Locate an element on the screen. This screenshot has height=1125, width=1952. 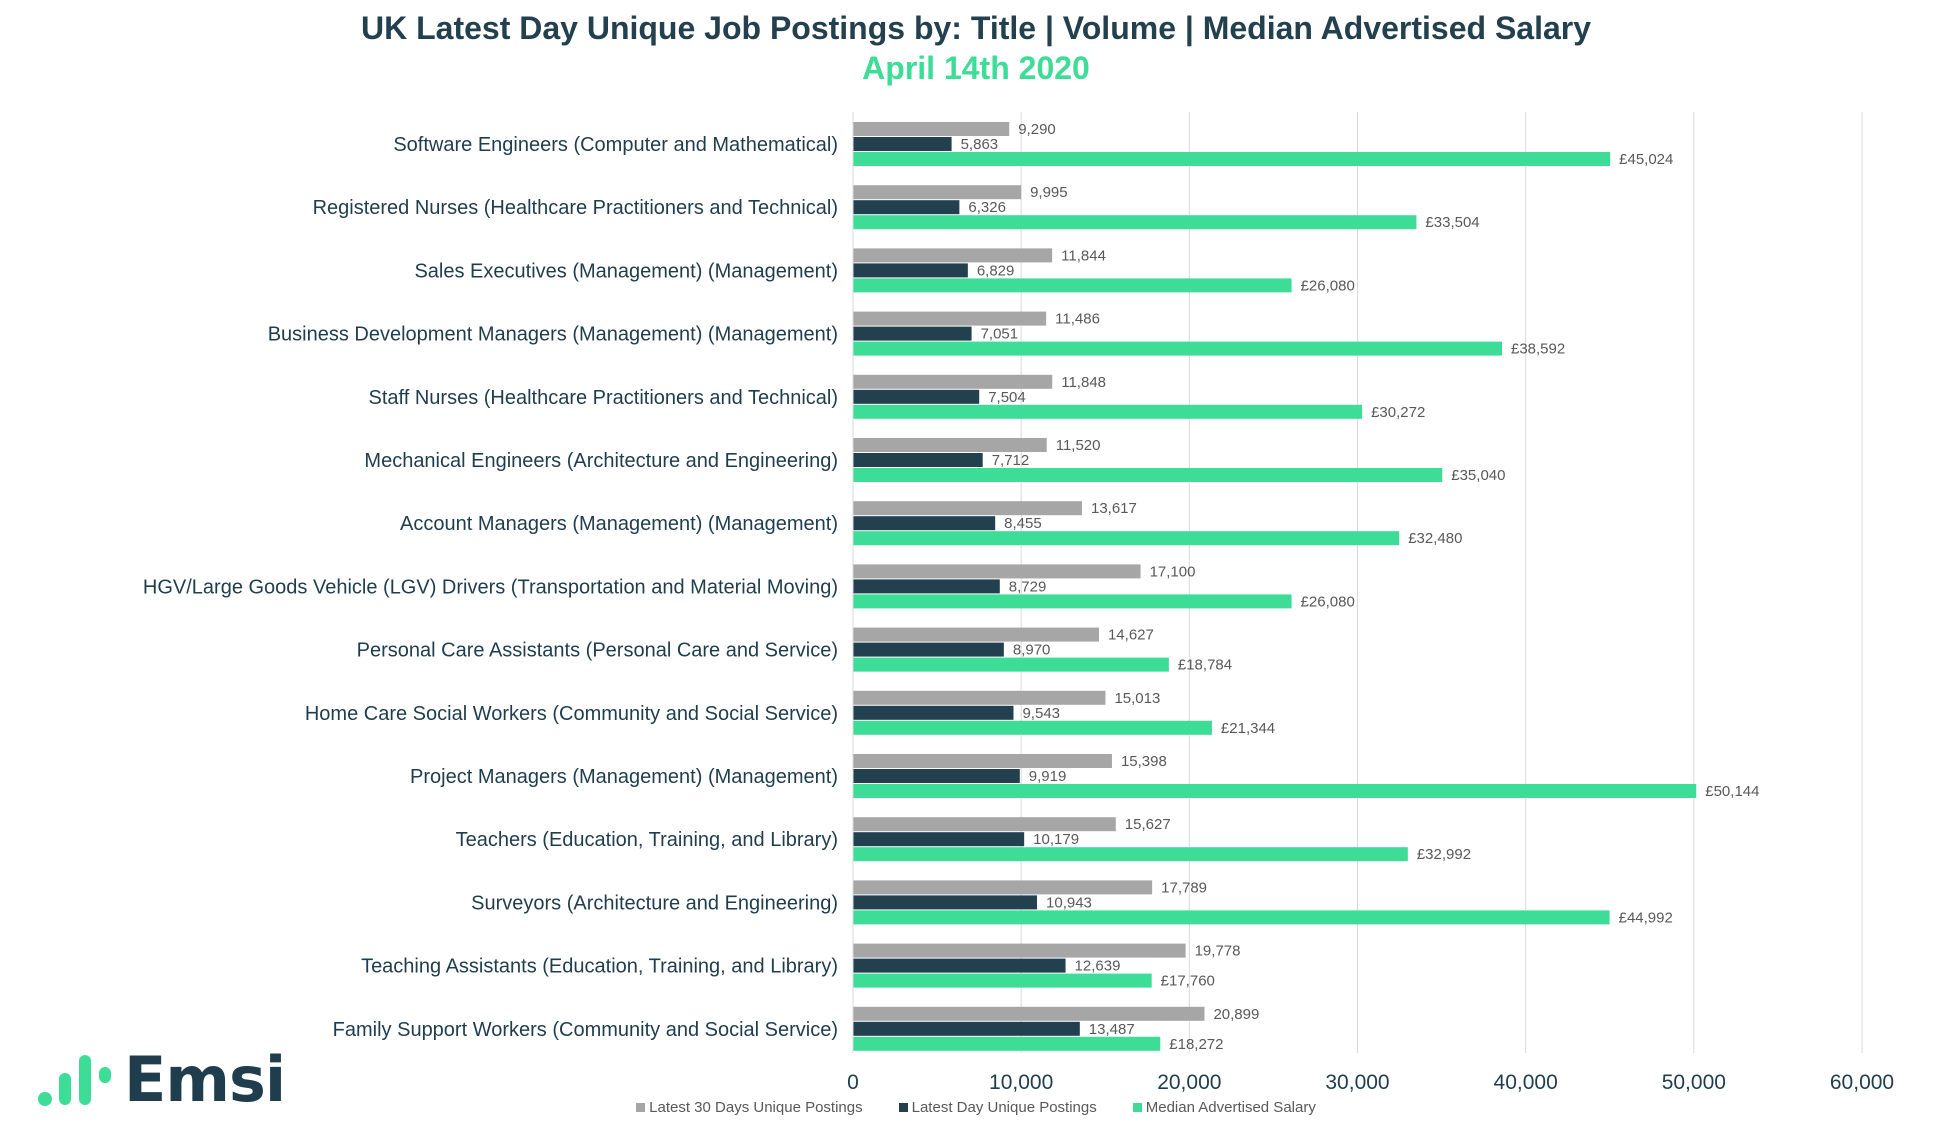
logo-wordmark: Emsi is located at coordinates (205, 1079).